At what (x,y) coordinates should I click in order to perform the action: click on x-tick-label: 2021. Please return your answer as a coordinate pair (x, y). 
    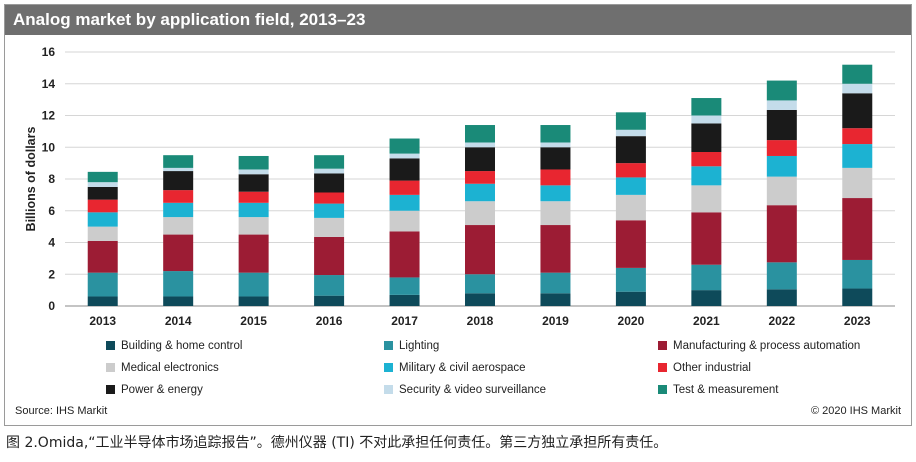
    Looking at the image, I should click on (706, 321).